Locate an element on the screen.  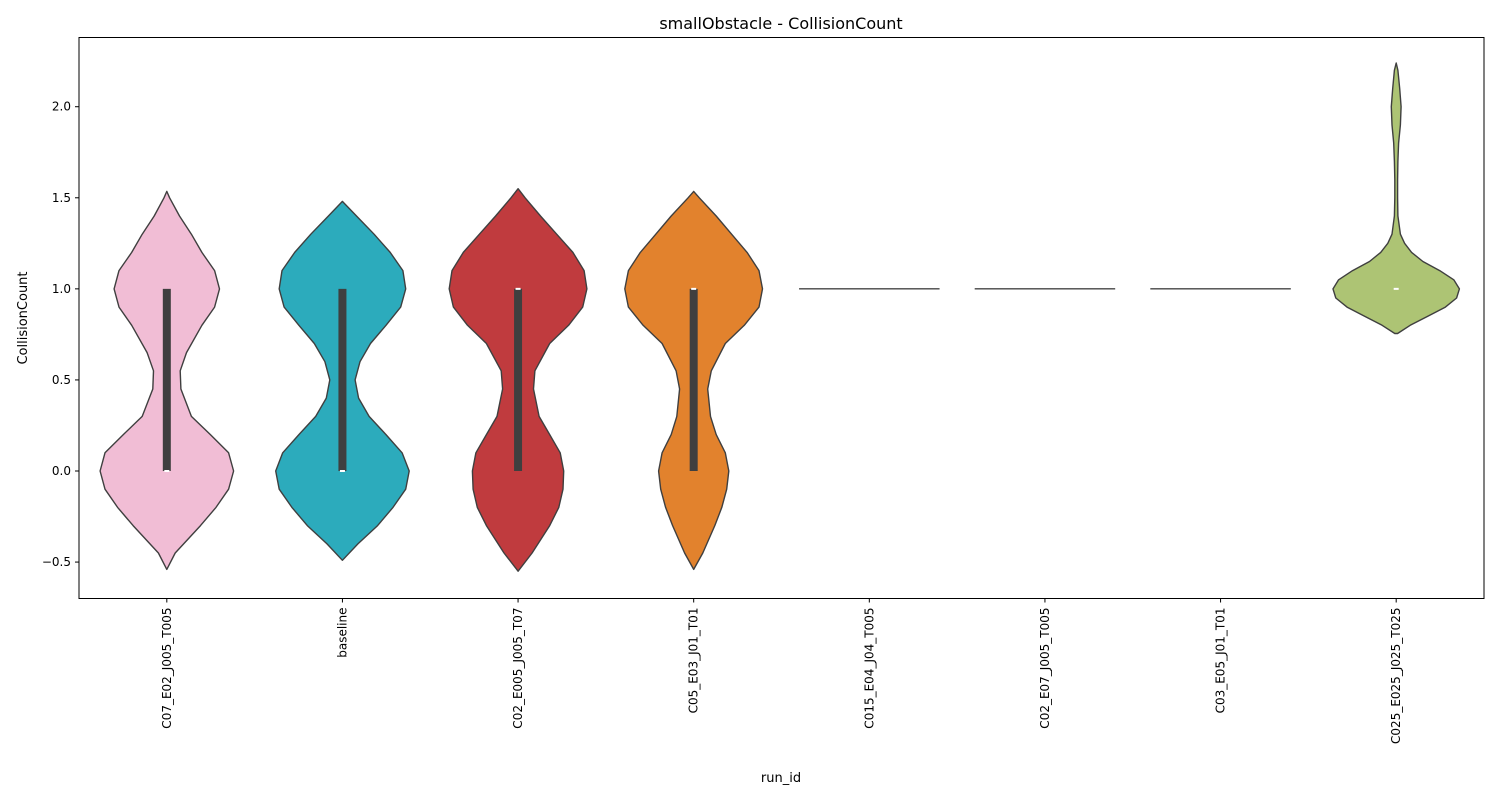
x-tick-label-7: C025_E025_J025_T025 is located at coordinates (1396, 676).